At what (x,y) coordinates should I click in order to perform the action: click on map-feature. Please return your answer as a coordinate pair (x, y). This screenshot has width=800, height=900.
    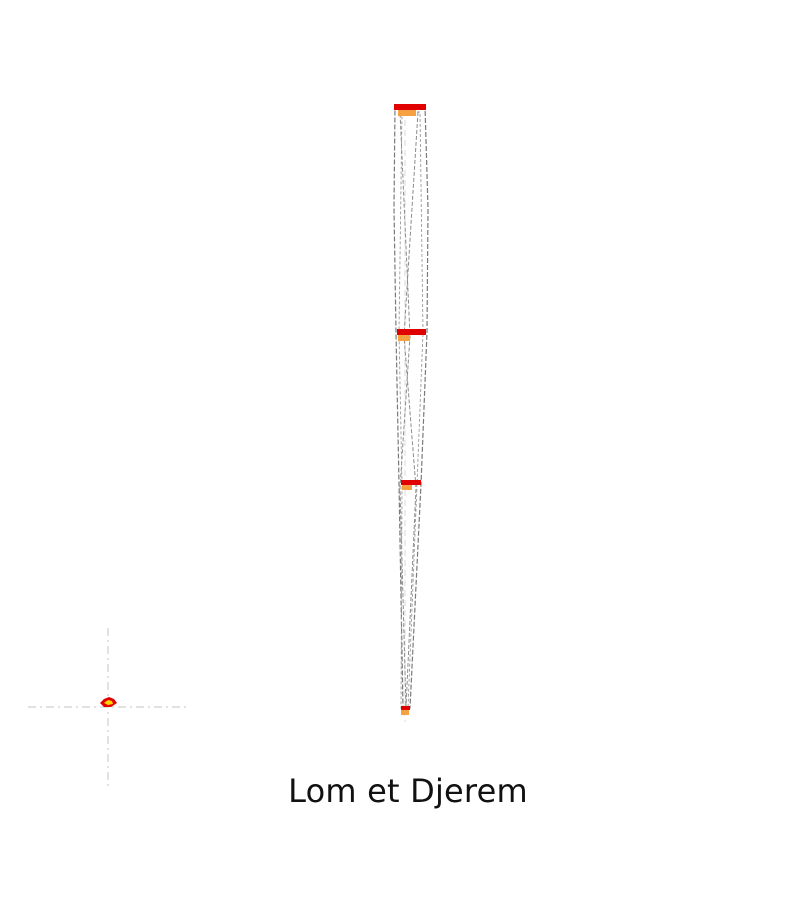
    Looking at the image, I should click on (411, 413).